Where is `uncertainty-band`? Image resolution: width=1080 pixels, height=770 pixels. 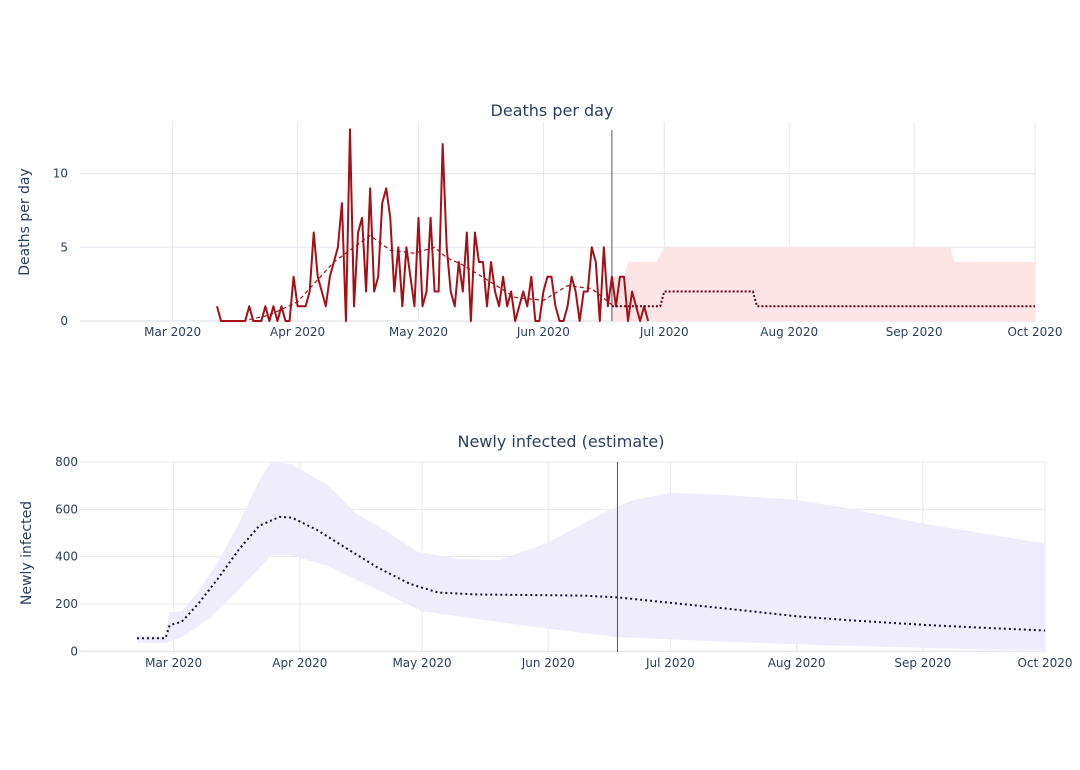
uncertainty-band is located at coordinates (823, 284).